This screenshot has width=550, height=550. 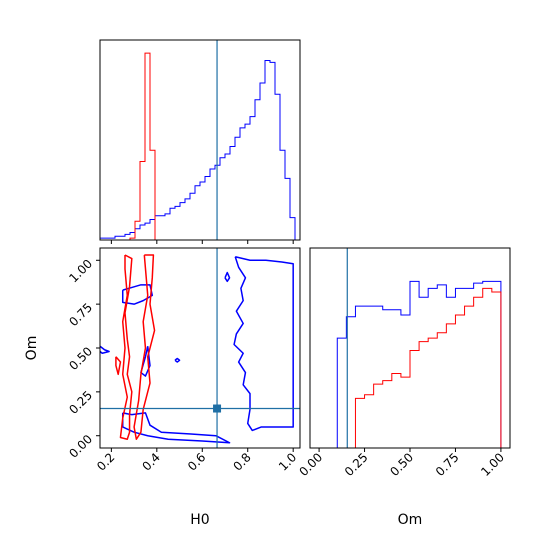 I want to click on contour-x-tick-label-1: 0.4, so click(x=151, y=461).